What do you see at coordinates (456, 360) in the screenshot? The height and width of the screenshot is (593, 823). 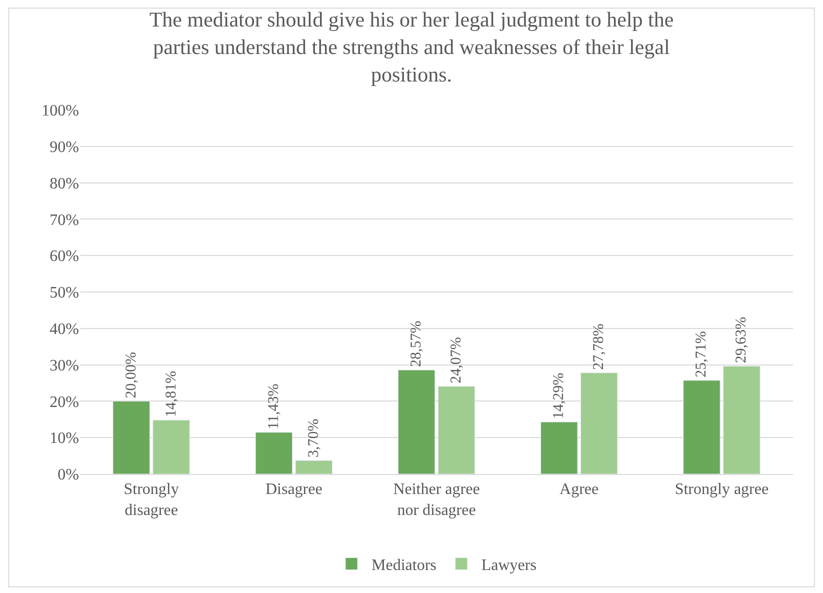 I see `data-label: 24,07%` at bounding box center [456, 360].